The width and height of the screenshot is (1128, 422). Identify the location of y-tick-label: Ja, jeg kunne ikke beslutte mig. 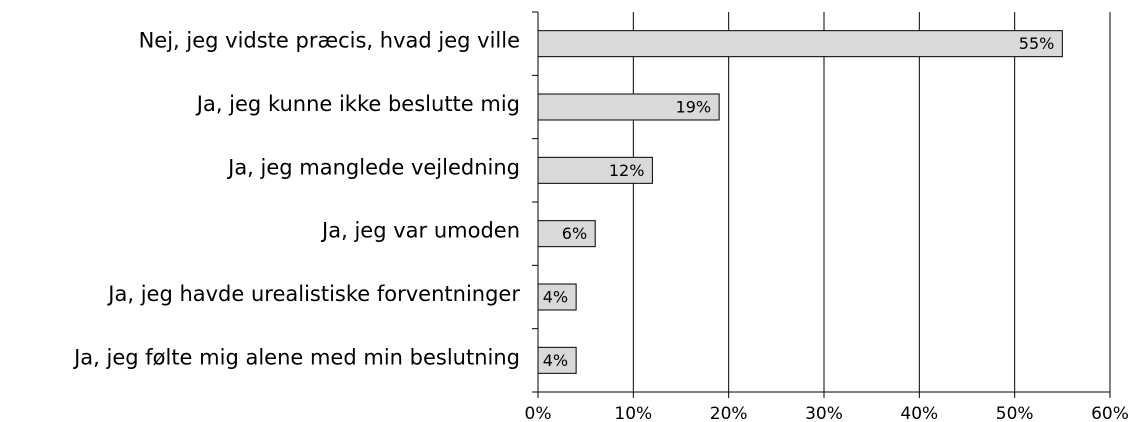
(357, 104).